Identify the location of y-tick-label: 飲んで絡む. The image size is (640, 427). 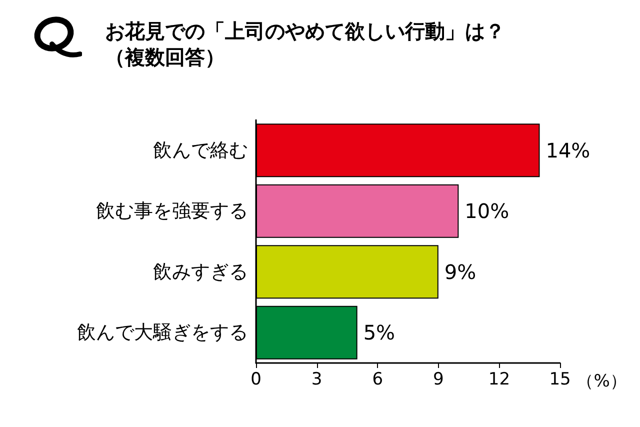
(200, 150).